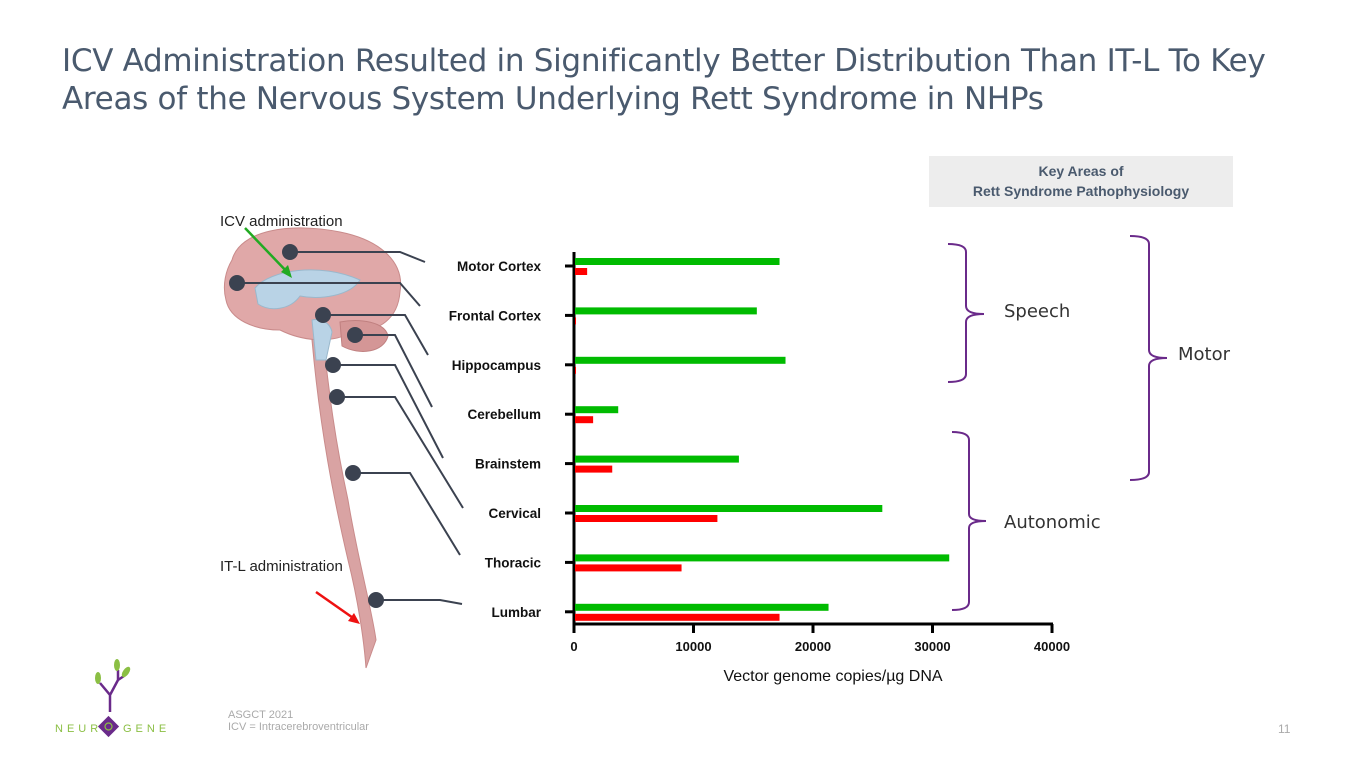 This screenshot has height=768, width=1365. I want to click on category-label: Cervical, so click(514, 513).